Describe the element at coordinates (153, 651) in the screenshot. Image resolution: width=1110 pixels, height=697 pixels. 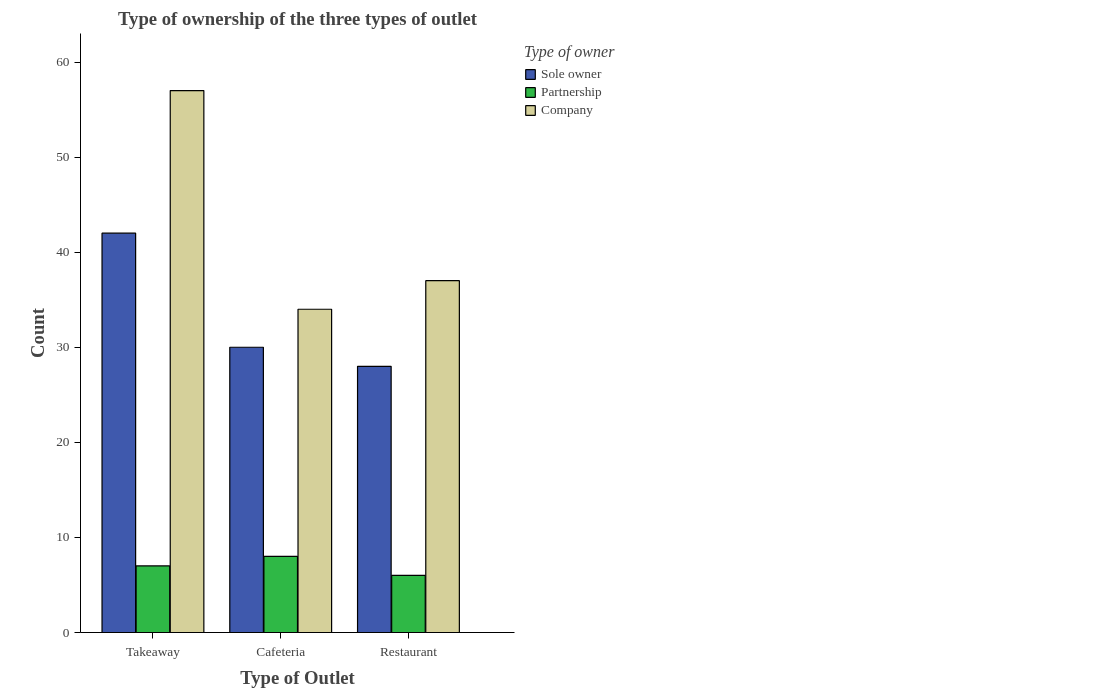
I see `x-tick-label: Takeaway` at that location.